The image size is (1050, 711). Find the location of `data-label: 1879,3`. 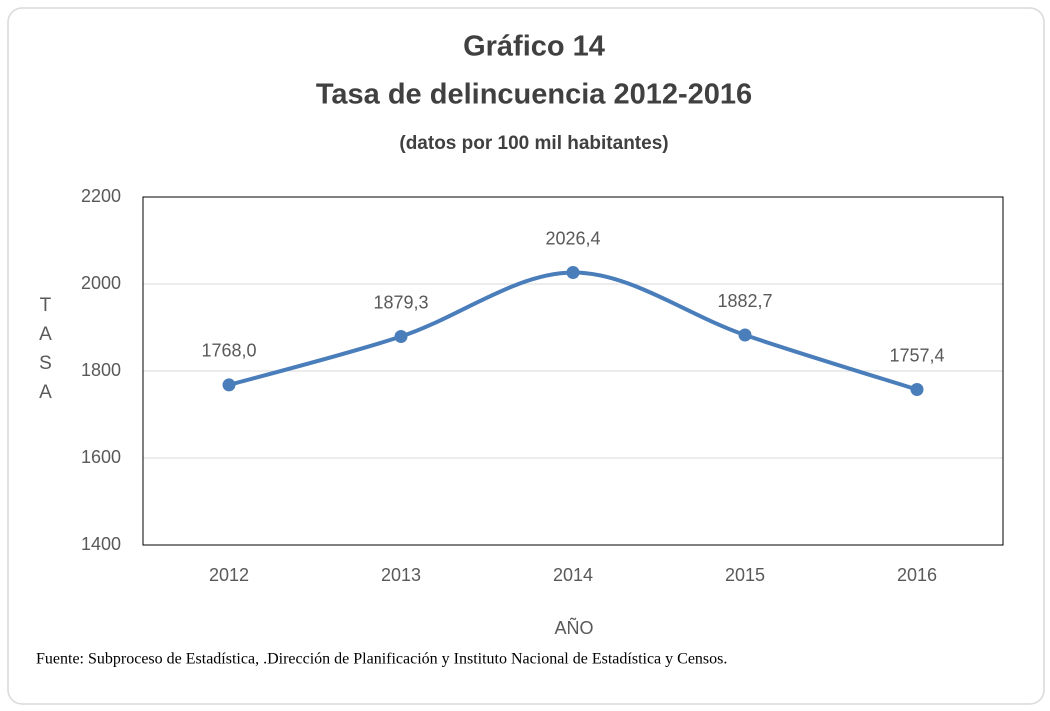

data-label: 1879,3 is located at coordinates (400, 302).